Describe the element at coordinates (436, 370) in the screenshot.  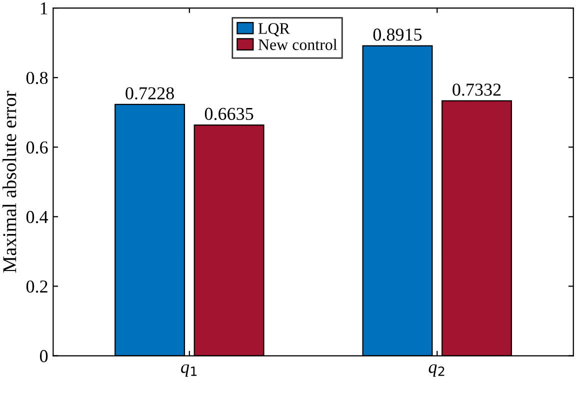
I see `x-tick-label: q$_{2}$` at that location.